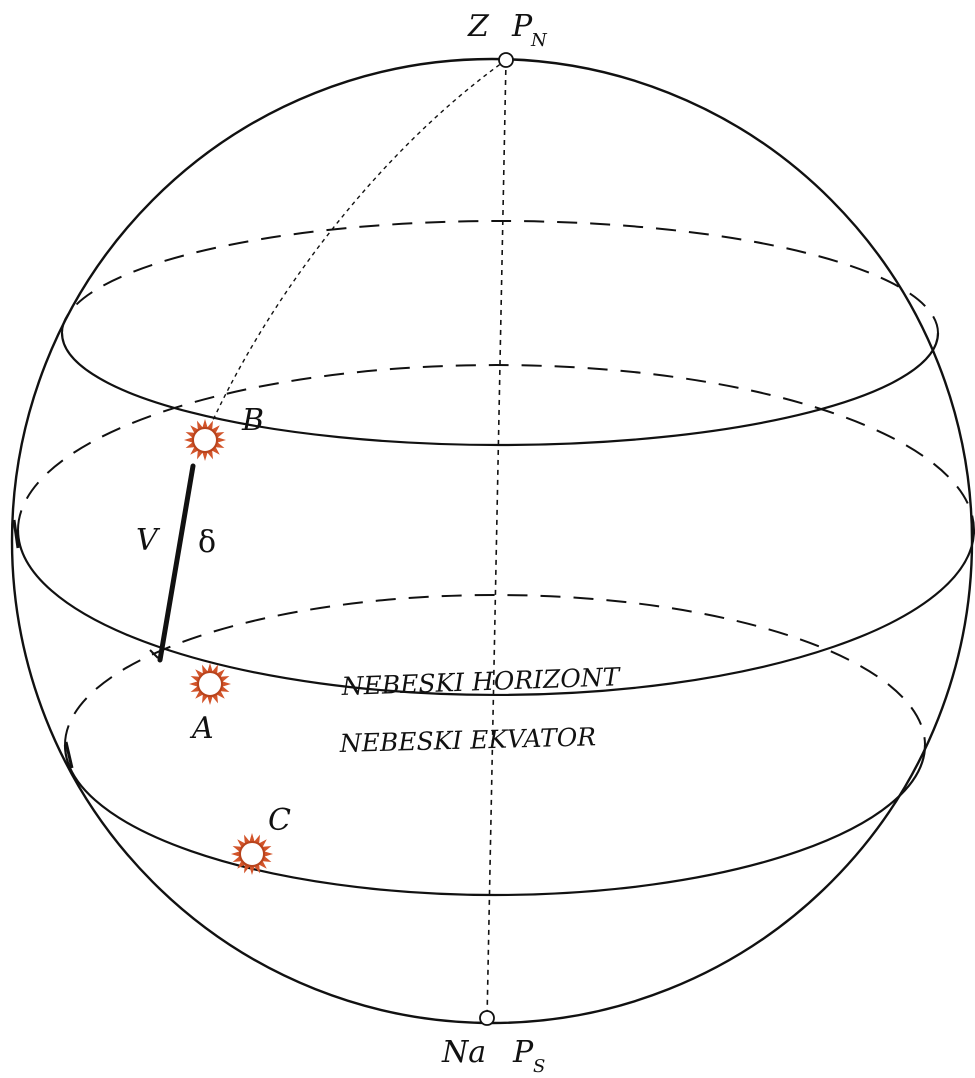 The height and width of the screenshot is (1078, 975). I want to click on horizon-left-tick, so click(16, 534).